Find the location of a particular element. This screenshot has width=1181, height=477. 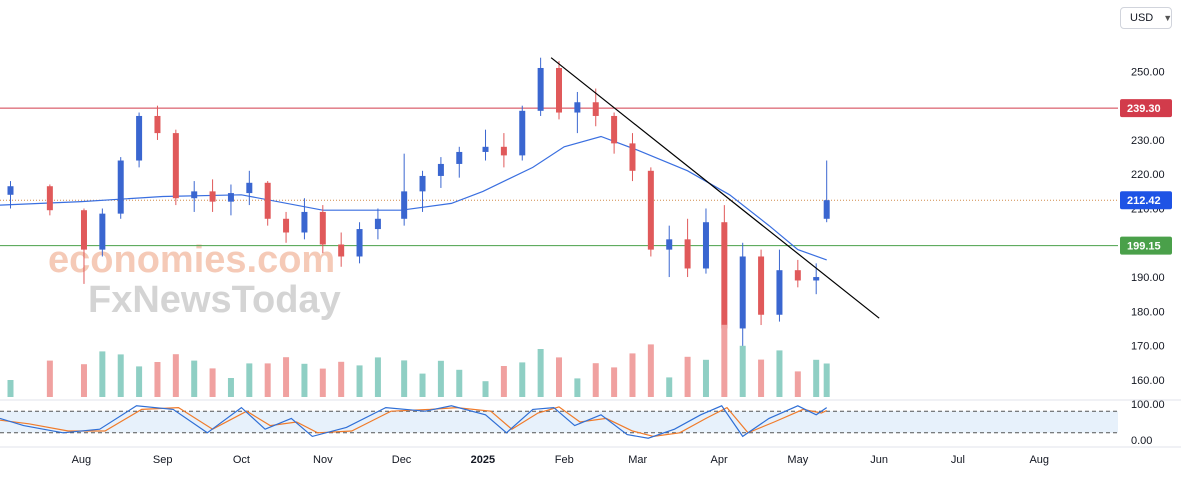

current-price-label: 212.42 is located at coordinates (1144, 201).